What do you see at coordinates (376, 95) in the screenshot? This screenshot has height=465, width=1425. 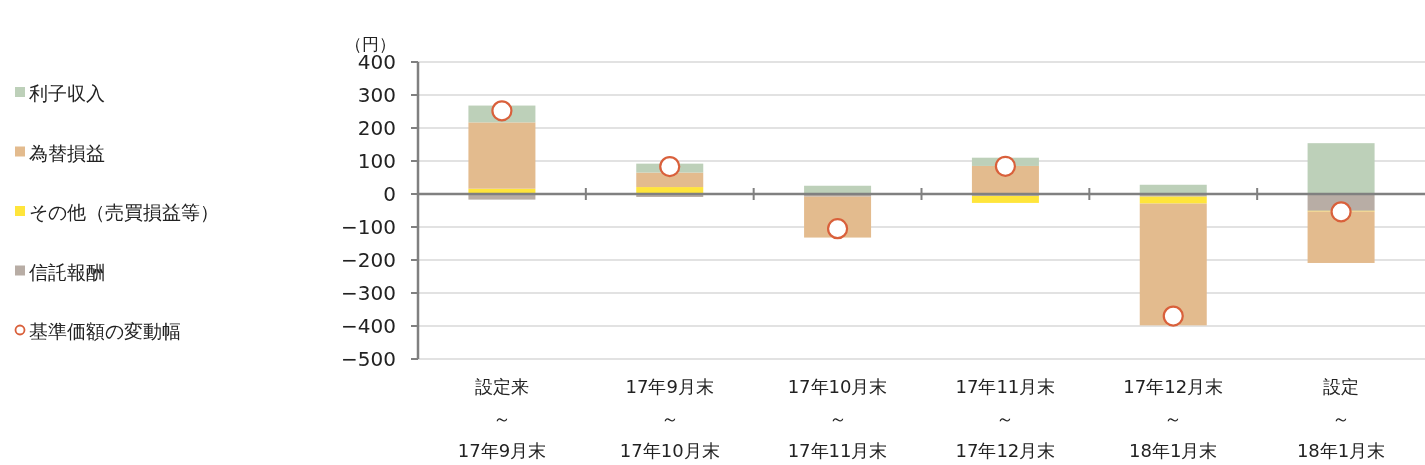 I see `y-tick-label: 300` at bounding box center [376, 95].